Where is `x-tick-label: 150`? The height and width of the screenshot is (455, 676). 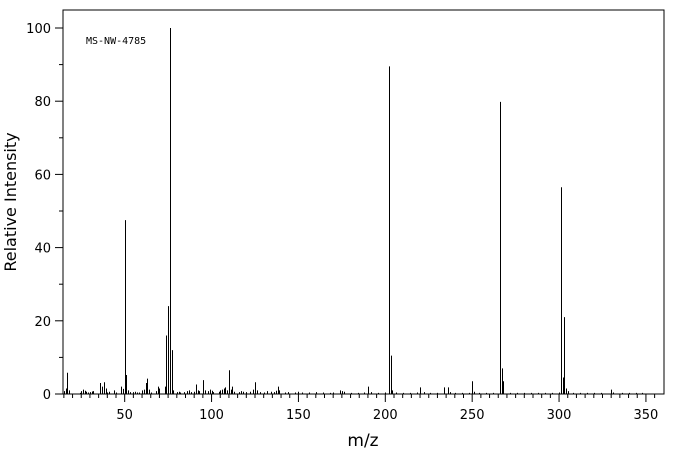 x-tick-label: 150 is located at coordinates (298, 415).